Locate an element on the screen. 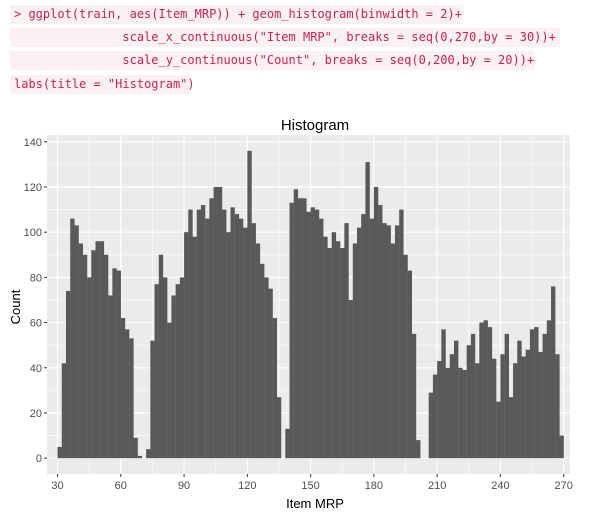 Image resolution: width=616 pixels, height=524 pixels. y-axis-ticks: 0 20 40 60 80 100 120 140 is located at coordinates (35, 301).